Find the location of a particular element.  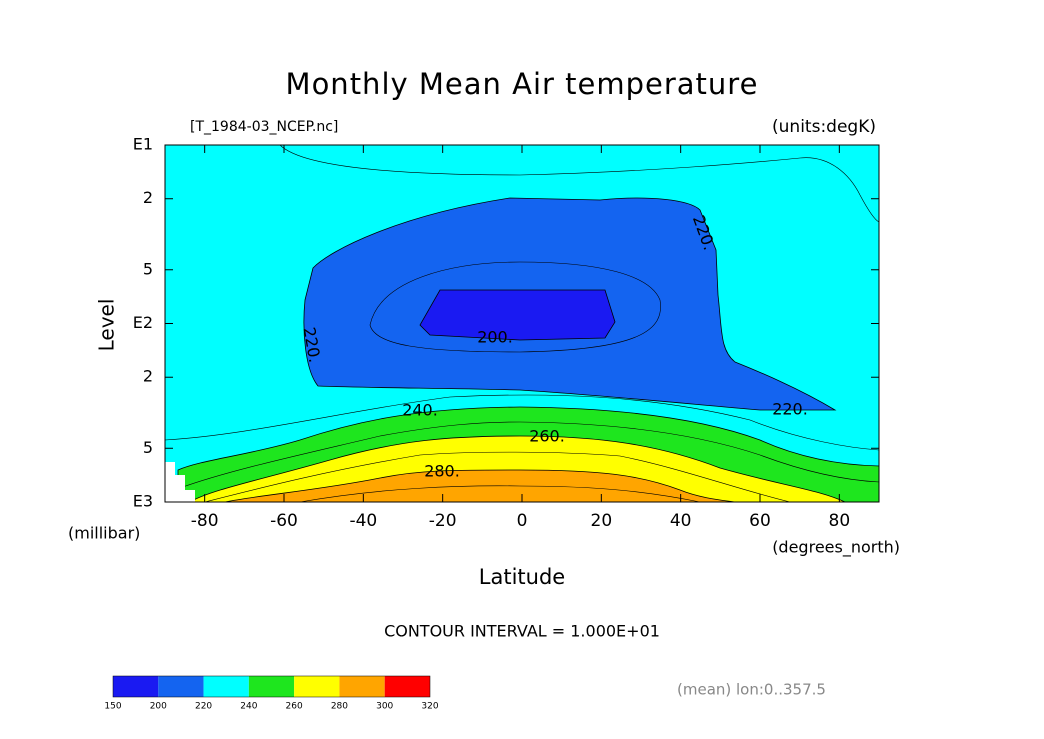

x-tick-label: 80 is located at coordinates (840, 521).